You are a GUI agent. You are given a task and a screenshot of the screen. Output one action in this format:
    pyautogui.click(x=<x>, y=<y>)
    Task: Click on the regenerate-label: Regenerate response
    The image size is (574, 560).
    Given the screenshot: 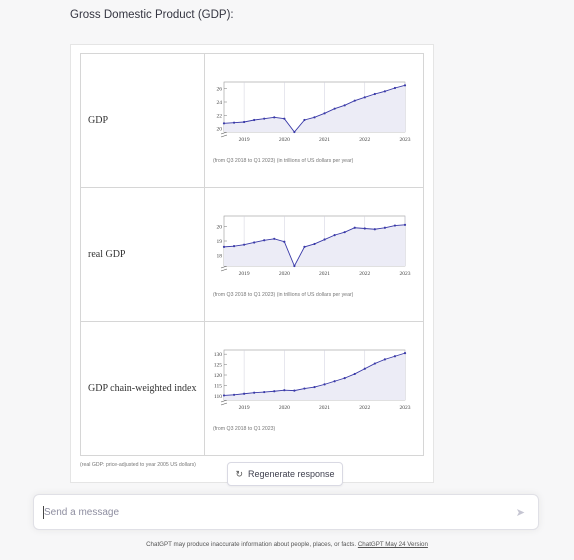 What is the action you would take?
    pyautogui.click(x=291, y=474)
    